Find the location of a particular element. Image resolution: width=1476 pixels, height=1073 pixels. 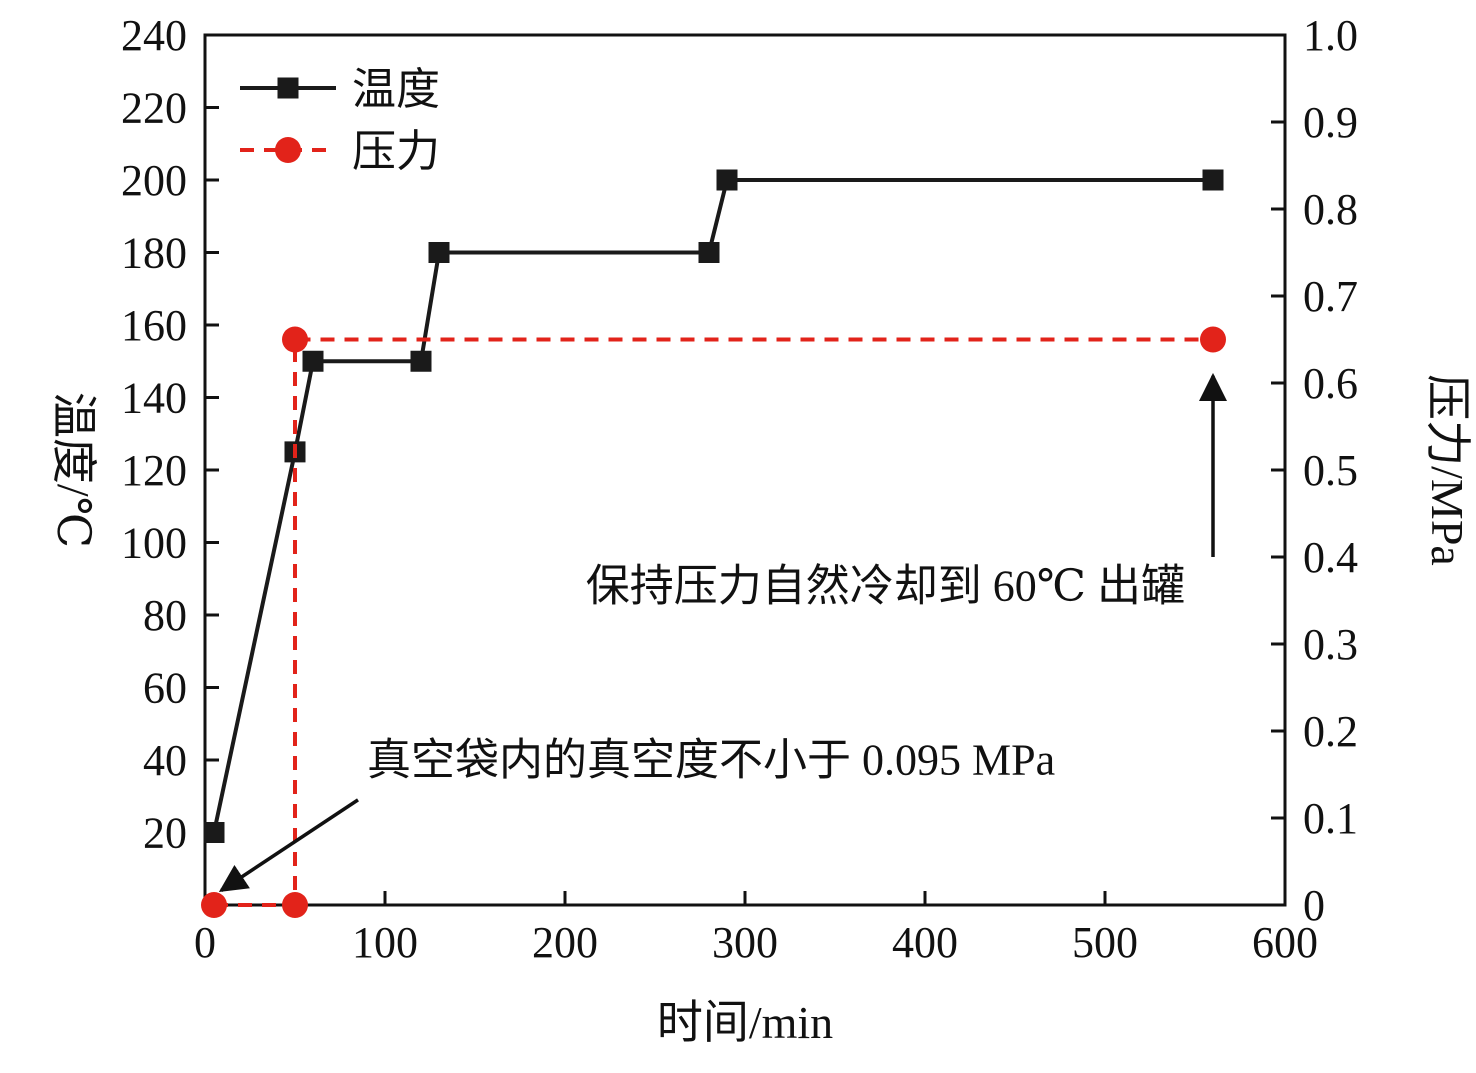

annotation-2: 真空袋内的真空度不小于 0.095 MPa is located at coordinates (636, 814).